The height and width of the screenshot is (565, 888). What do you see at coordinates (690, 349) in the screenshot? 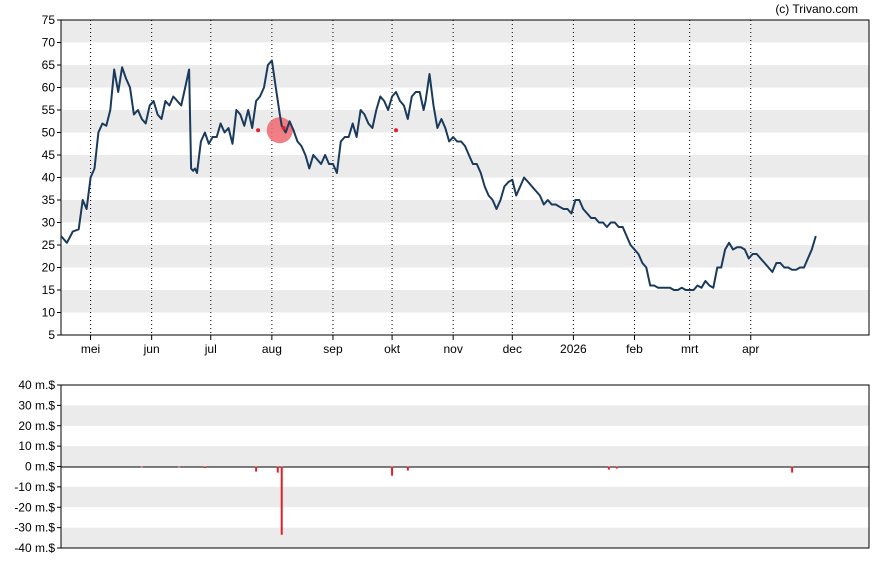
I see `x-tick-label: mrt` at bounding box center [690, 349].